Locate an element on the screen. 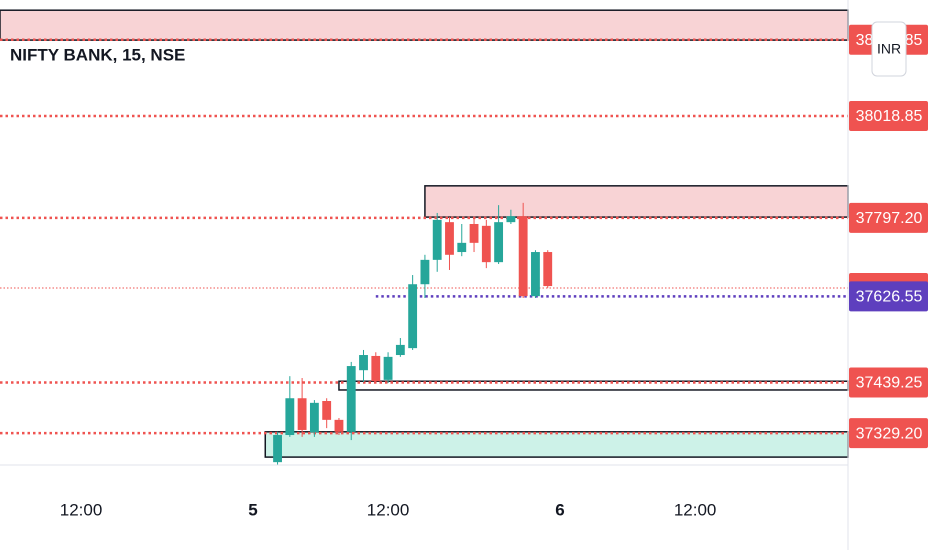 This screenshot has width=932, height=555. currency-button-label: INR is located at coordinates (889, 49).